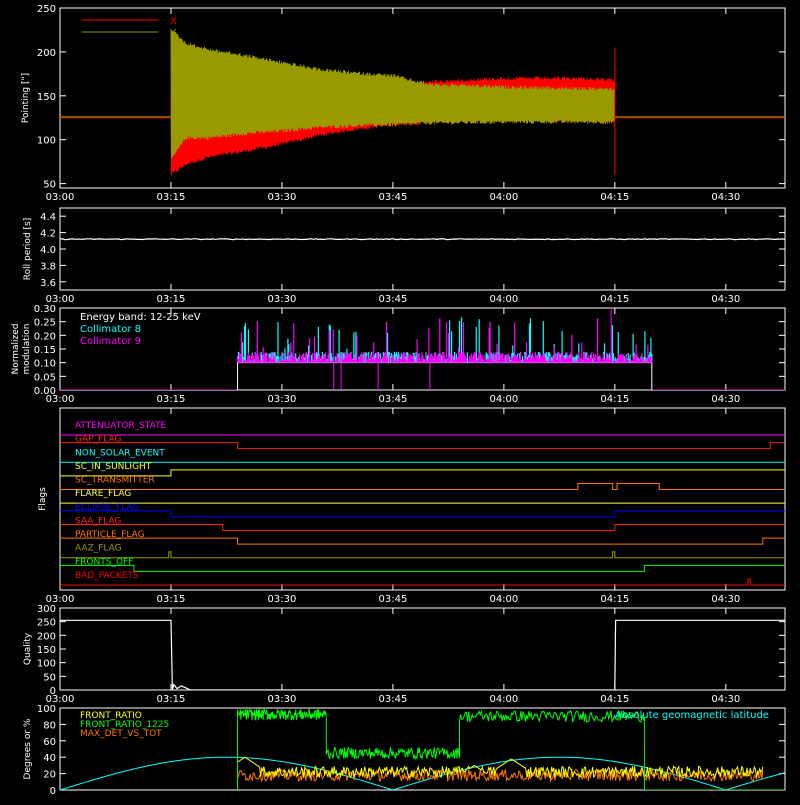  I want to click on flag-label: ECLIPSE_FLAG, so click(107, 508).